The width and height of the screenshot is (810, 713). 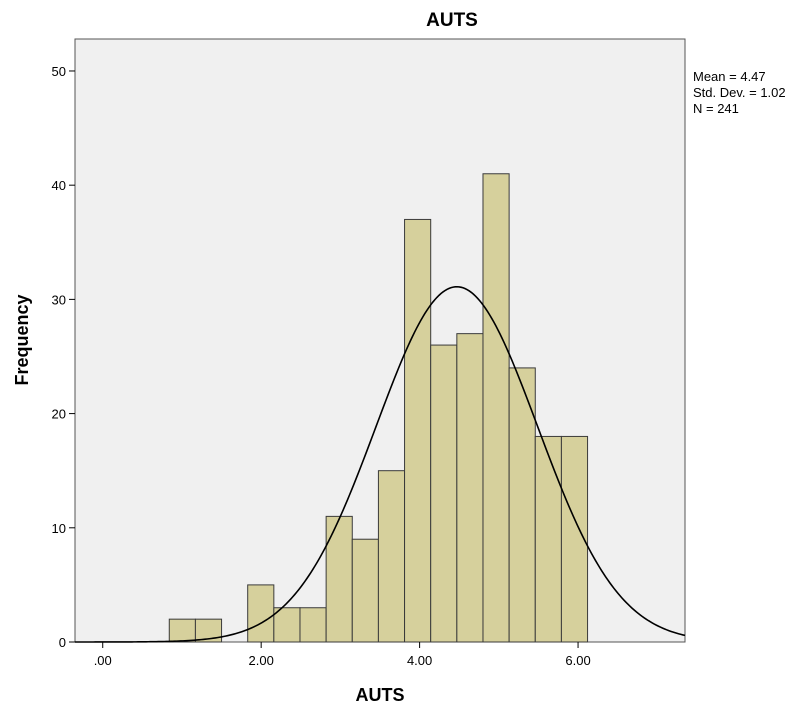 What do you see at coordinates (59, 71) in the screenshot?
I see `y-tick-label-5: 50` at bounding box center [59, 71].